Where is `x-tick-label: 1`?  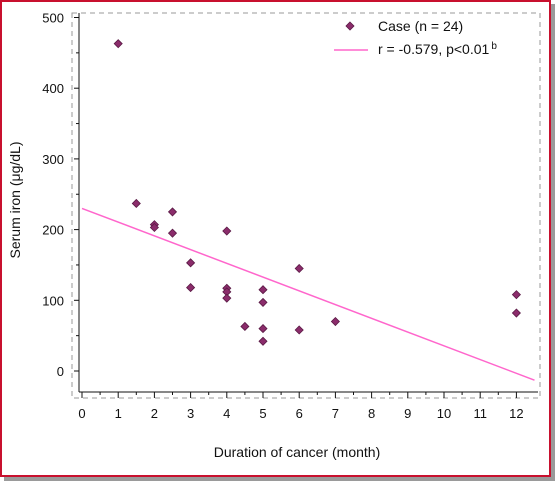
x-tick-label: 1 is located at coordinates (118, 413).